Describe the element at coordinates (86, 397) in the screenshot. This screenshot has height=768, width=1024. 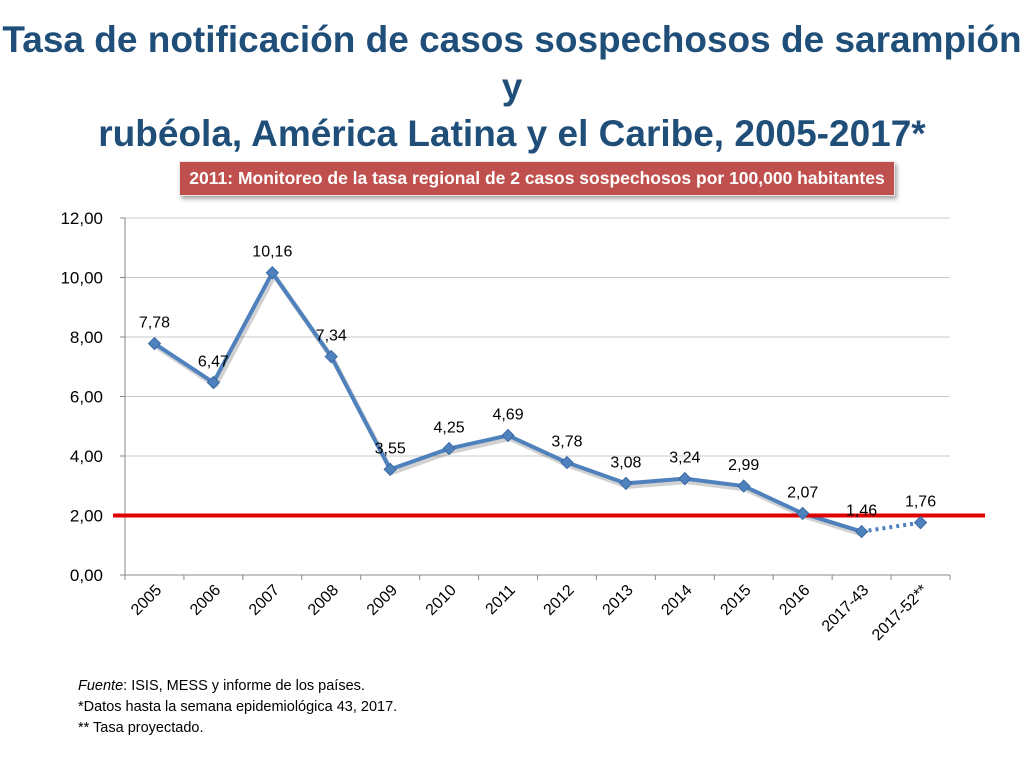
I see `y-tick-label: 6,00` at that location.